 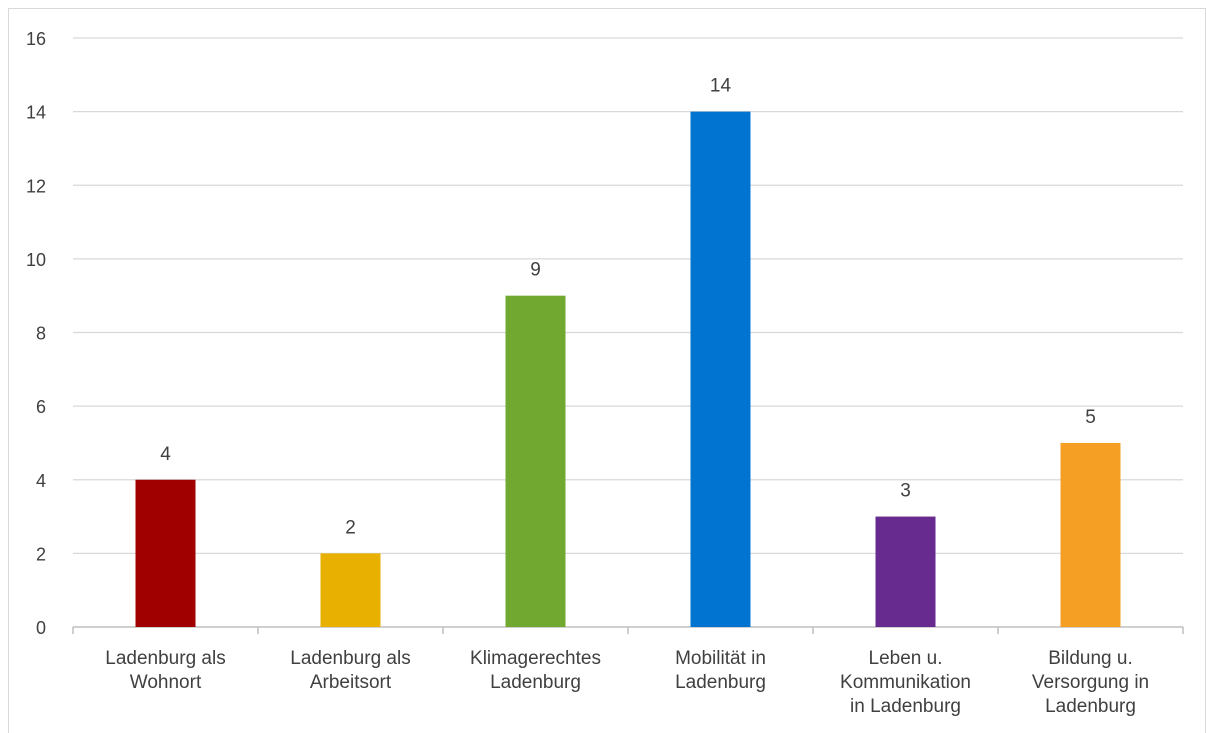 I want to click on y-axis-tick-labels: 0 2 4 6 8 10 12 14 16, so click(x=36, y=333).